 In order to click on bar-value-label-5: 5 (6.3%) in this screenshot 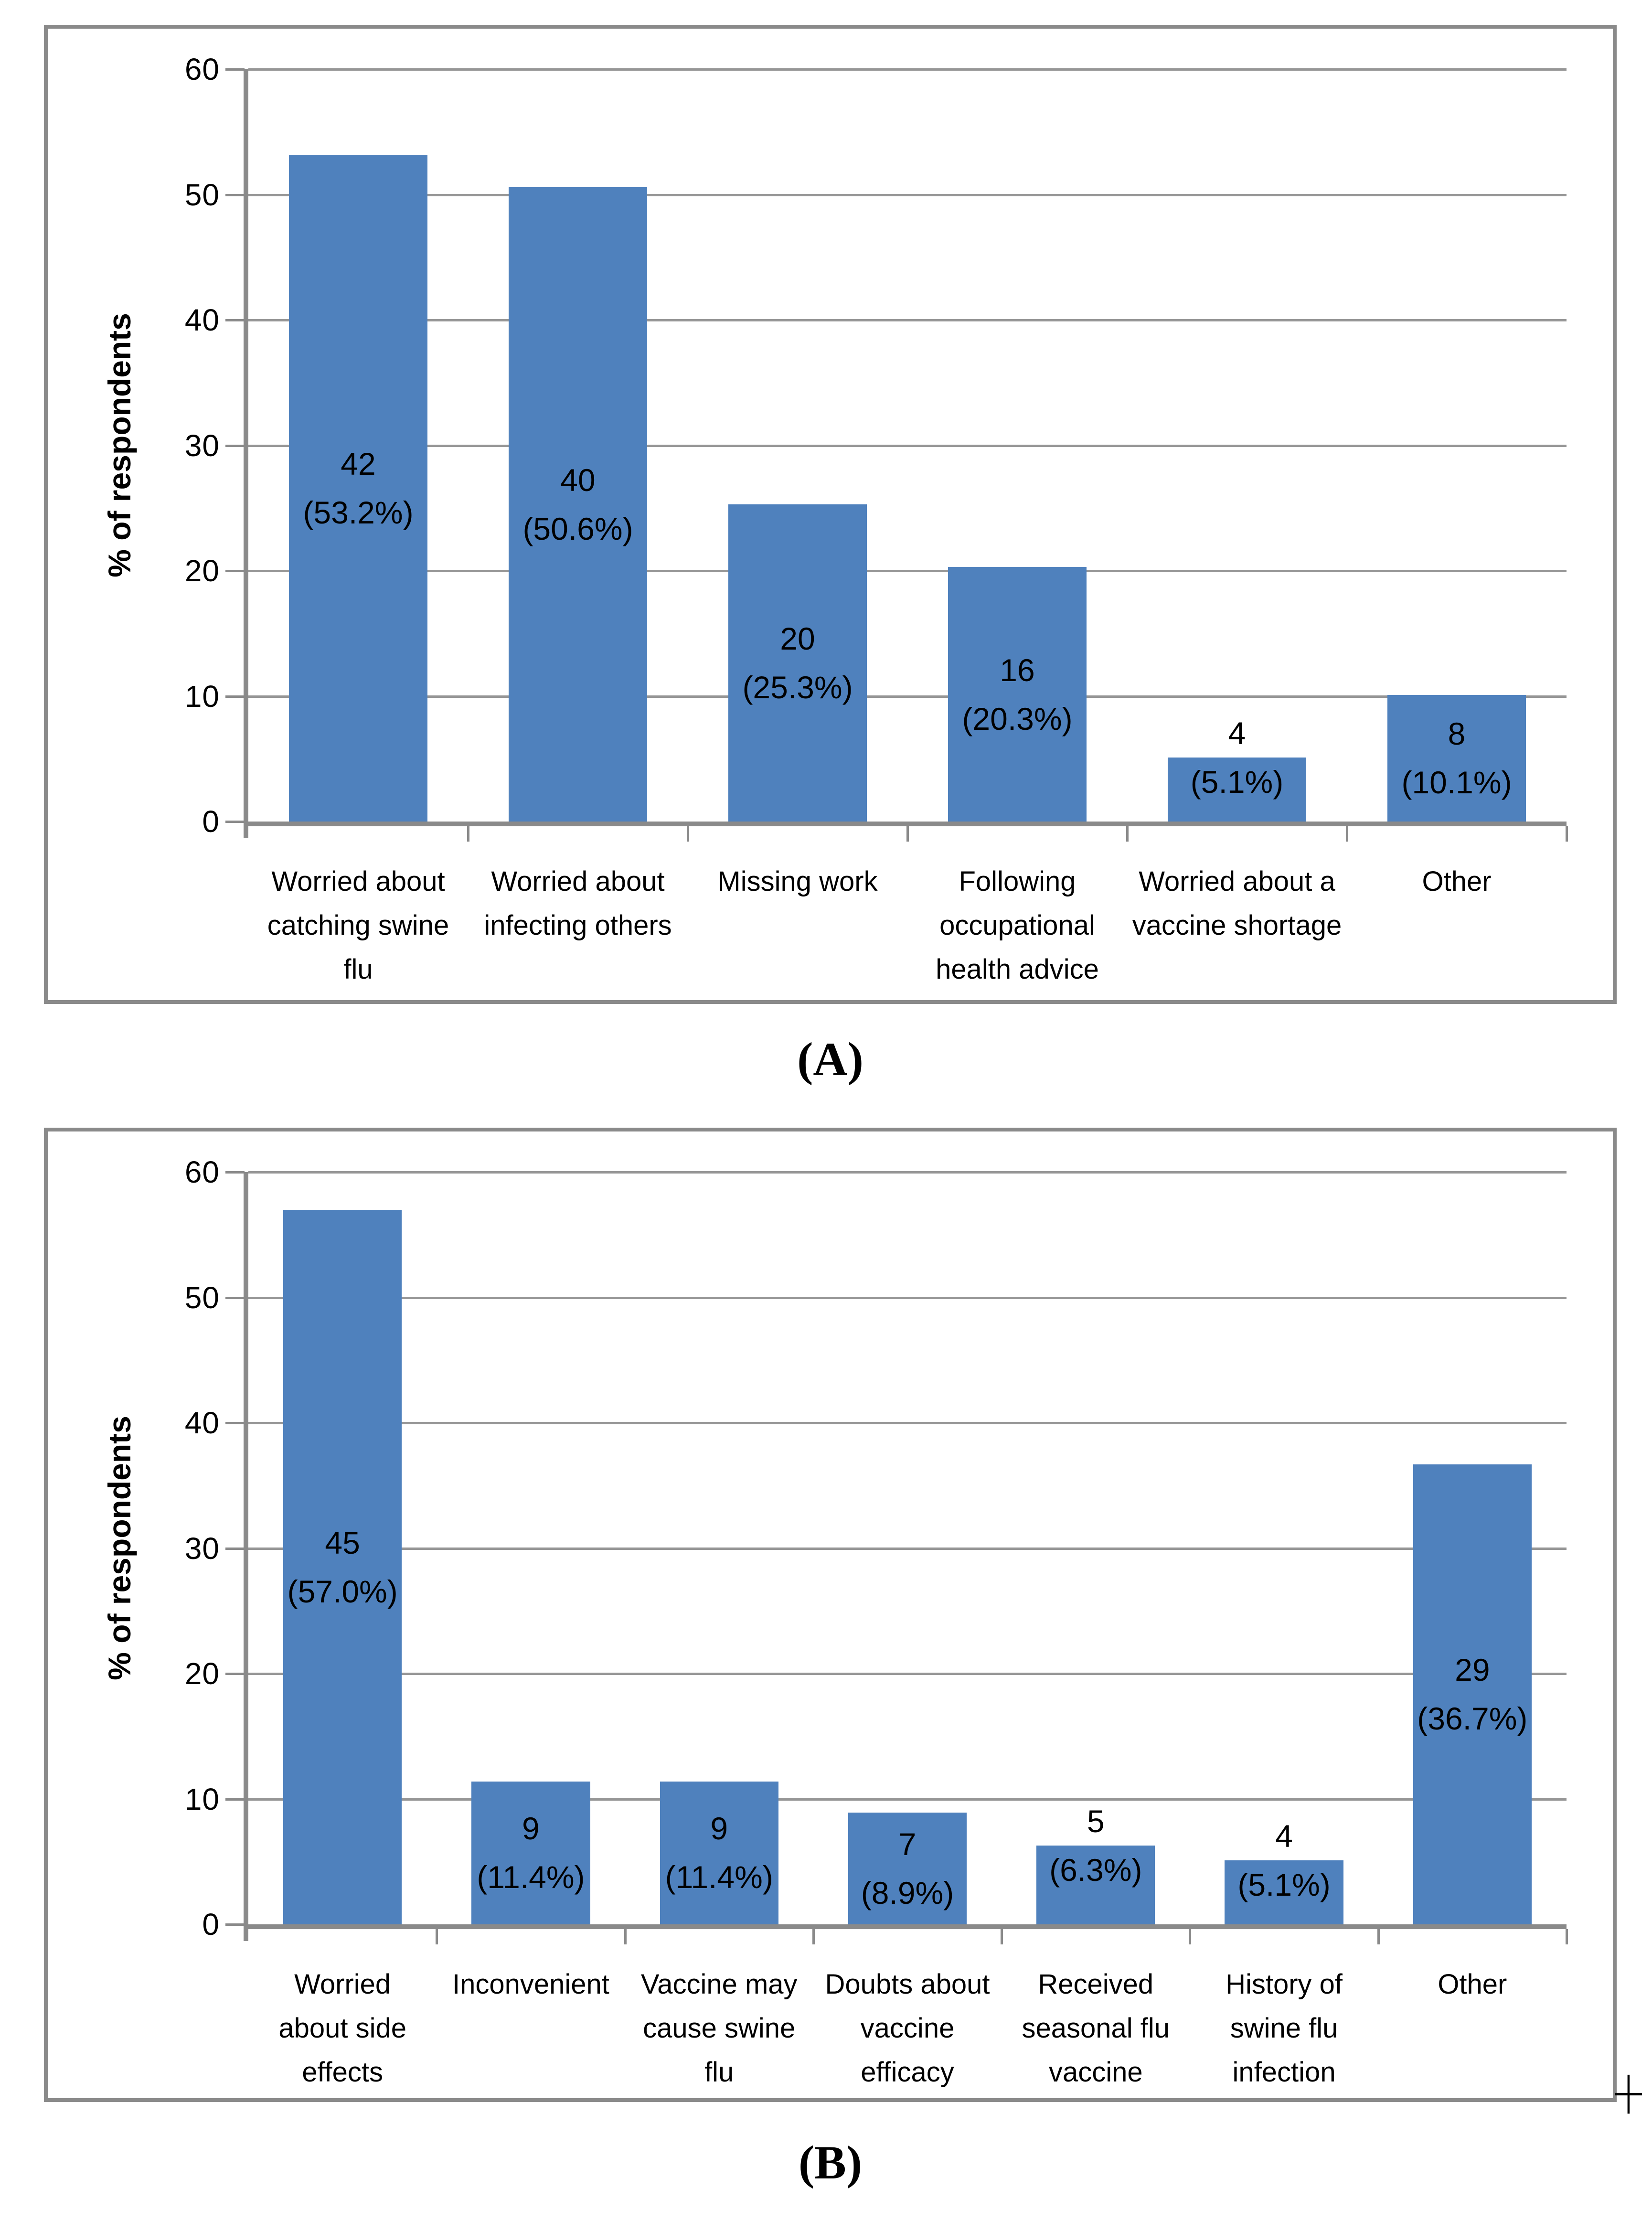, I will do `click(1095, 1845)`.